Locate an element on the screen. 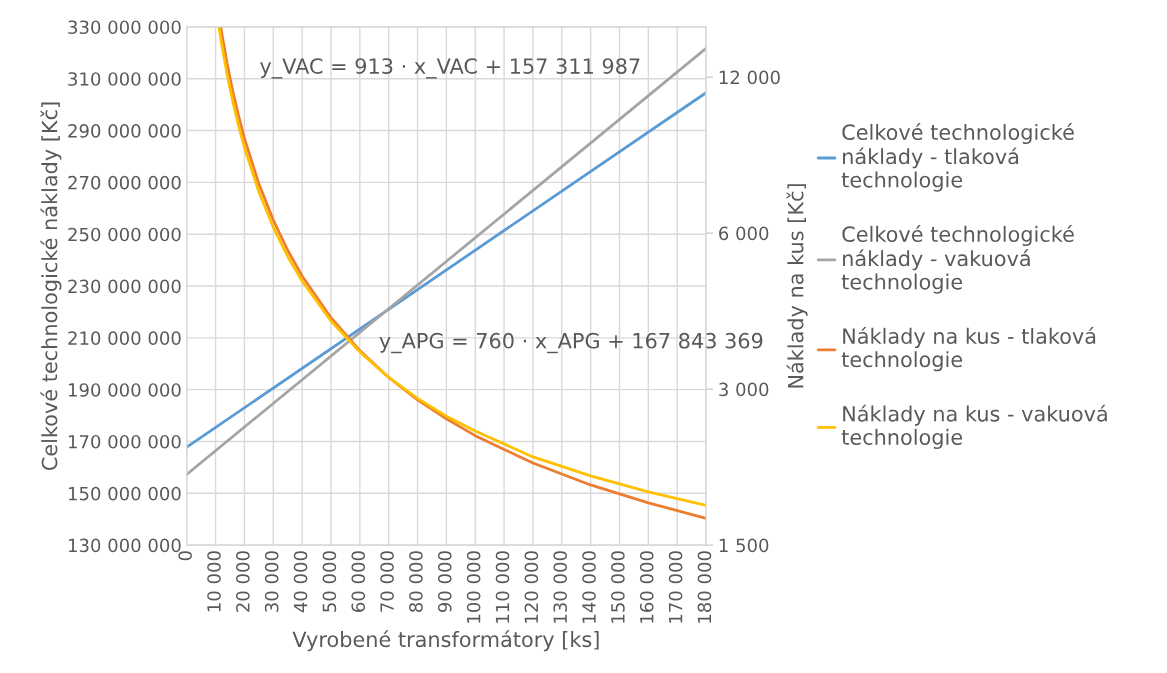 This screenshot has width=1167, height=673. y2-tick-label: 12 000 is located at coordinates (749, 77).